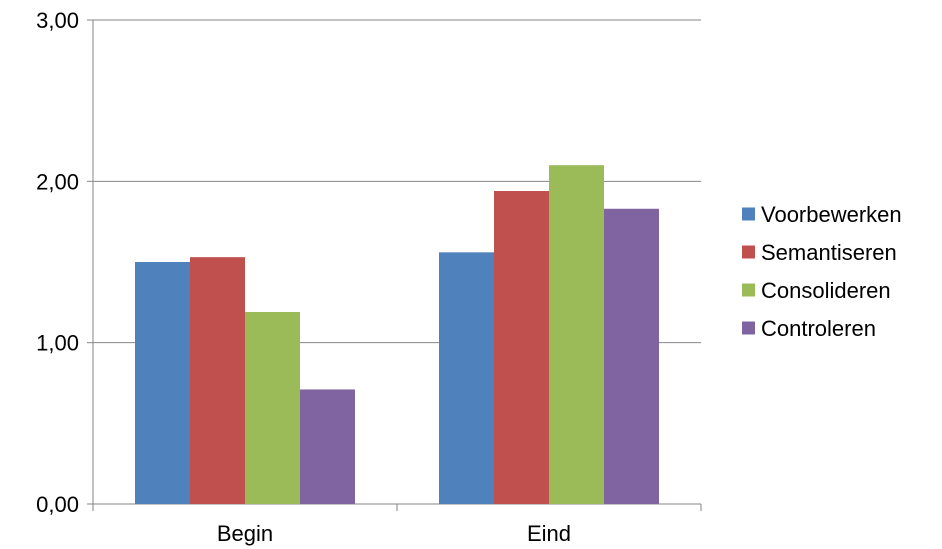 The image size is (942, 549). What do you see at coordinates (57, 504) in the screenshot?
I see `y-tick-label: 0,00` at bounding box center [57, 504].